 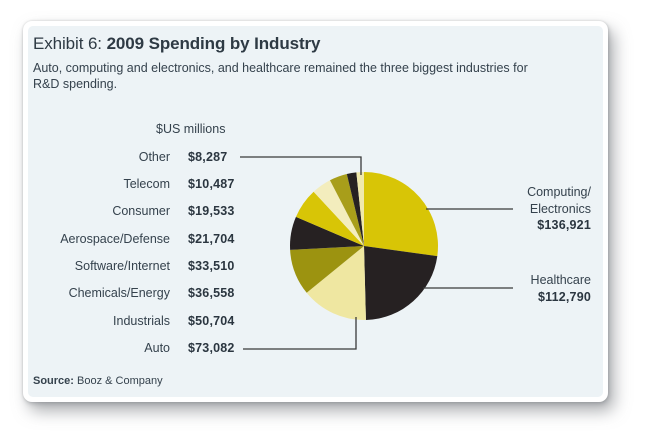 What do you see at coordinates (67, 43) in the screenshot?
I see `exhibit-label: Exhibit 6:` at bounding box center [67, 43].